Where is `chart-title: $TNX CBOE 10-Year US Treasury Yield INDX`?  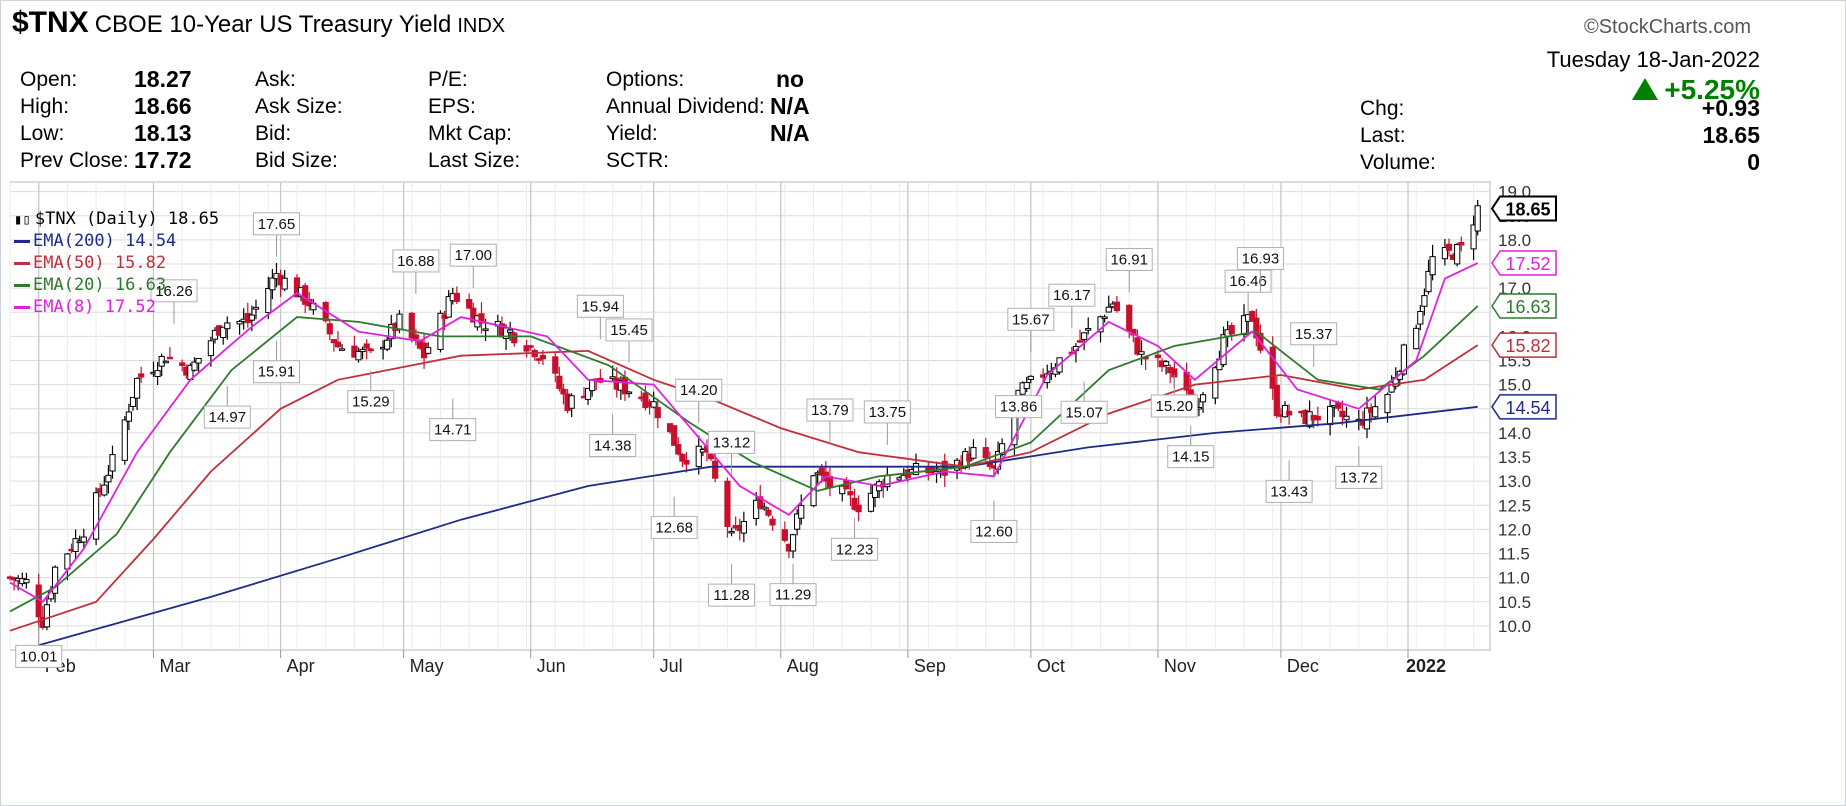 chart-title: $TNX CBOE 10-Year US Treasury Yield INDX is located at coordinates (258, 23).